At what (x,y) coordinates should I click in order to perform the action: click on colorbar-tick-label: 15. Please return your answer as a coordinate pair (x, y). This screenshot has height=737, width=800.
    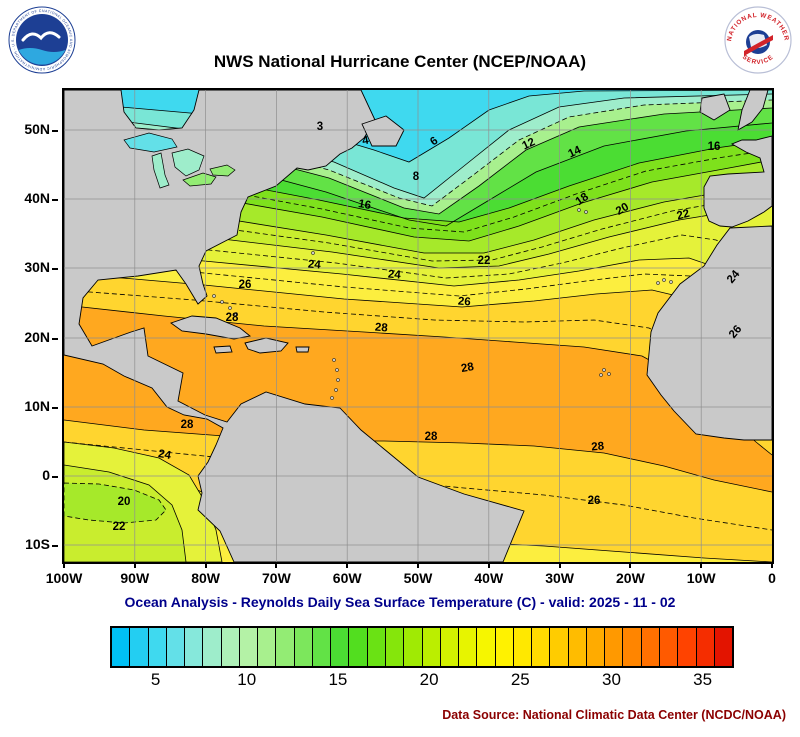
    Looking at the image, I should click on (338, 679).